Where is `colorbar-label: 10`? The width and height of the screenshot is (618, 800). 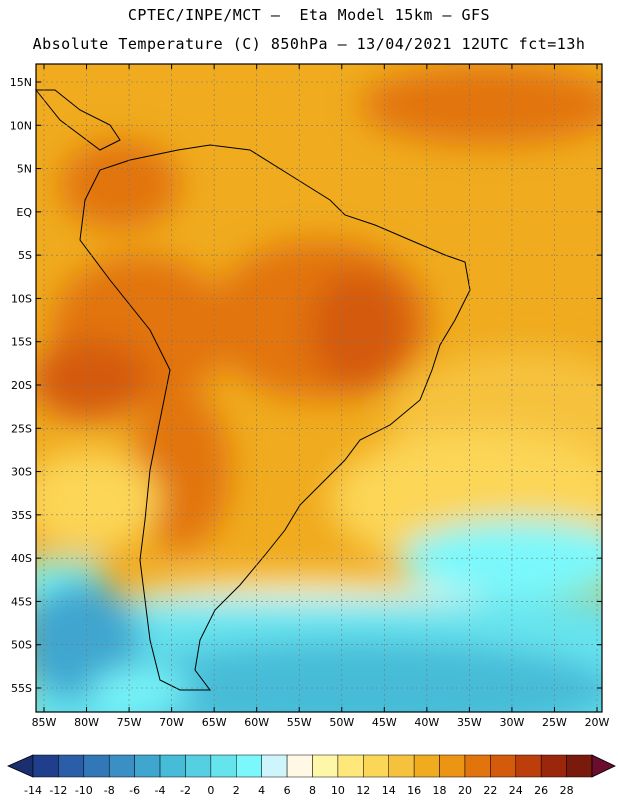 colorbar-label: 10 is located at coordinates (338, 790).